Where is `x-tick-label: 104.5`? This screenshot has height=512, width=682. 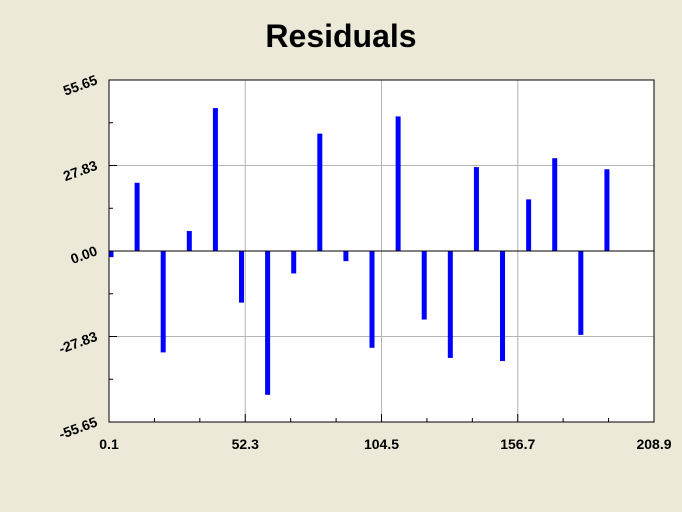 x-tick-label: 104.5 is located at coordinates (381, 444).